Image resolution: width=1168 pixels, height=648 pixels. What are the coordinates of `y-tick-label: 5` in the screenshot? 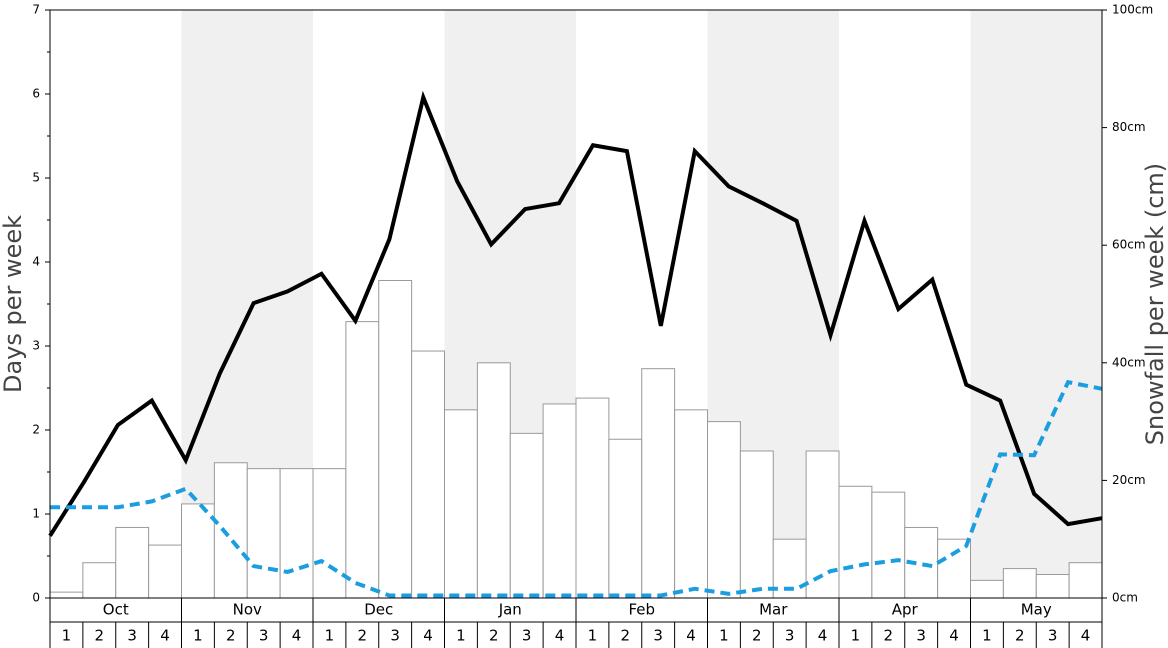 It's located at (36, 178).